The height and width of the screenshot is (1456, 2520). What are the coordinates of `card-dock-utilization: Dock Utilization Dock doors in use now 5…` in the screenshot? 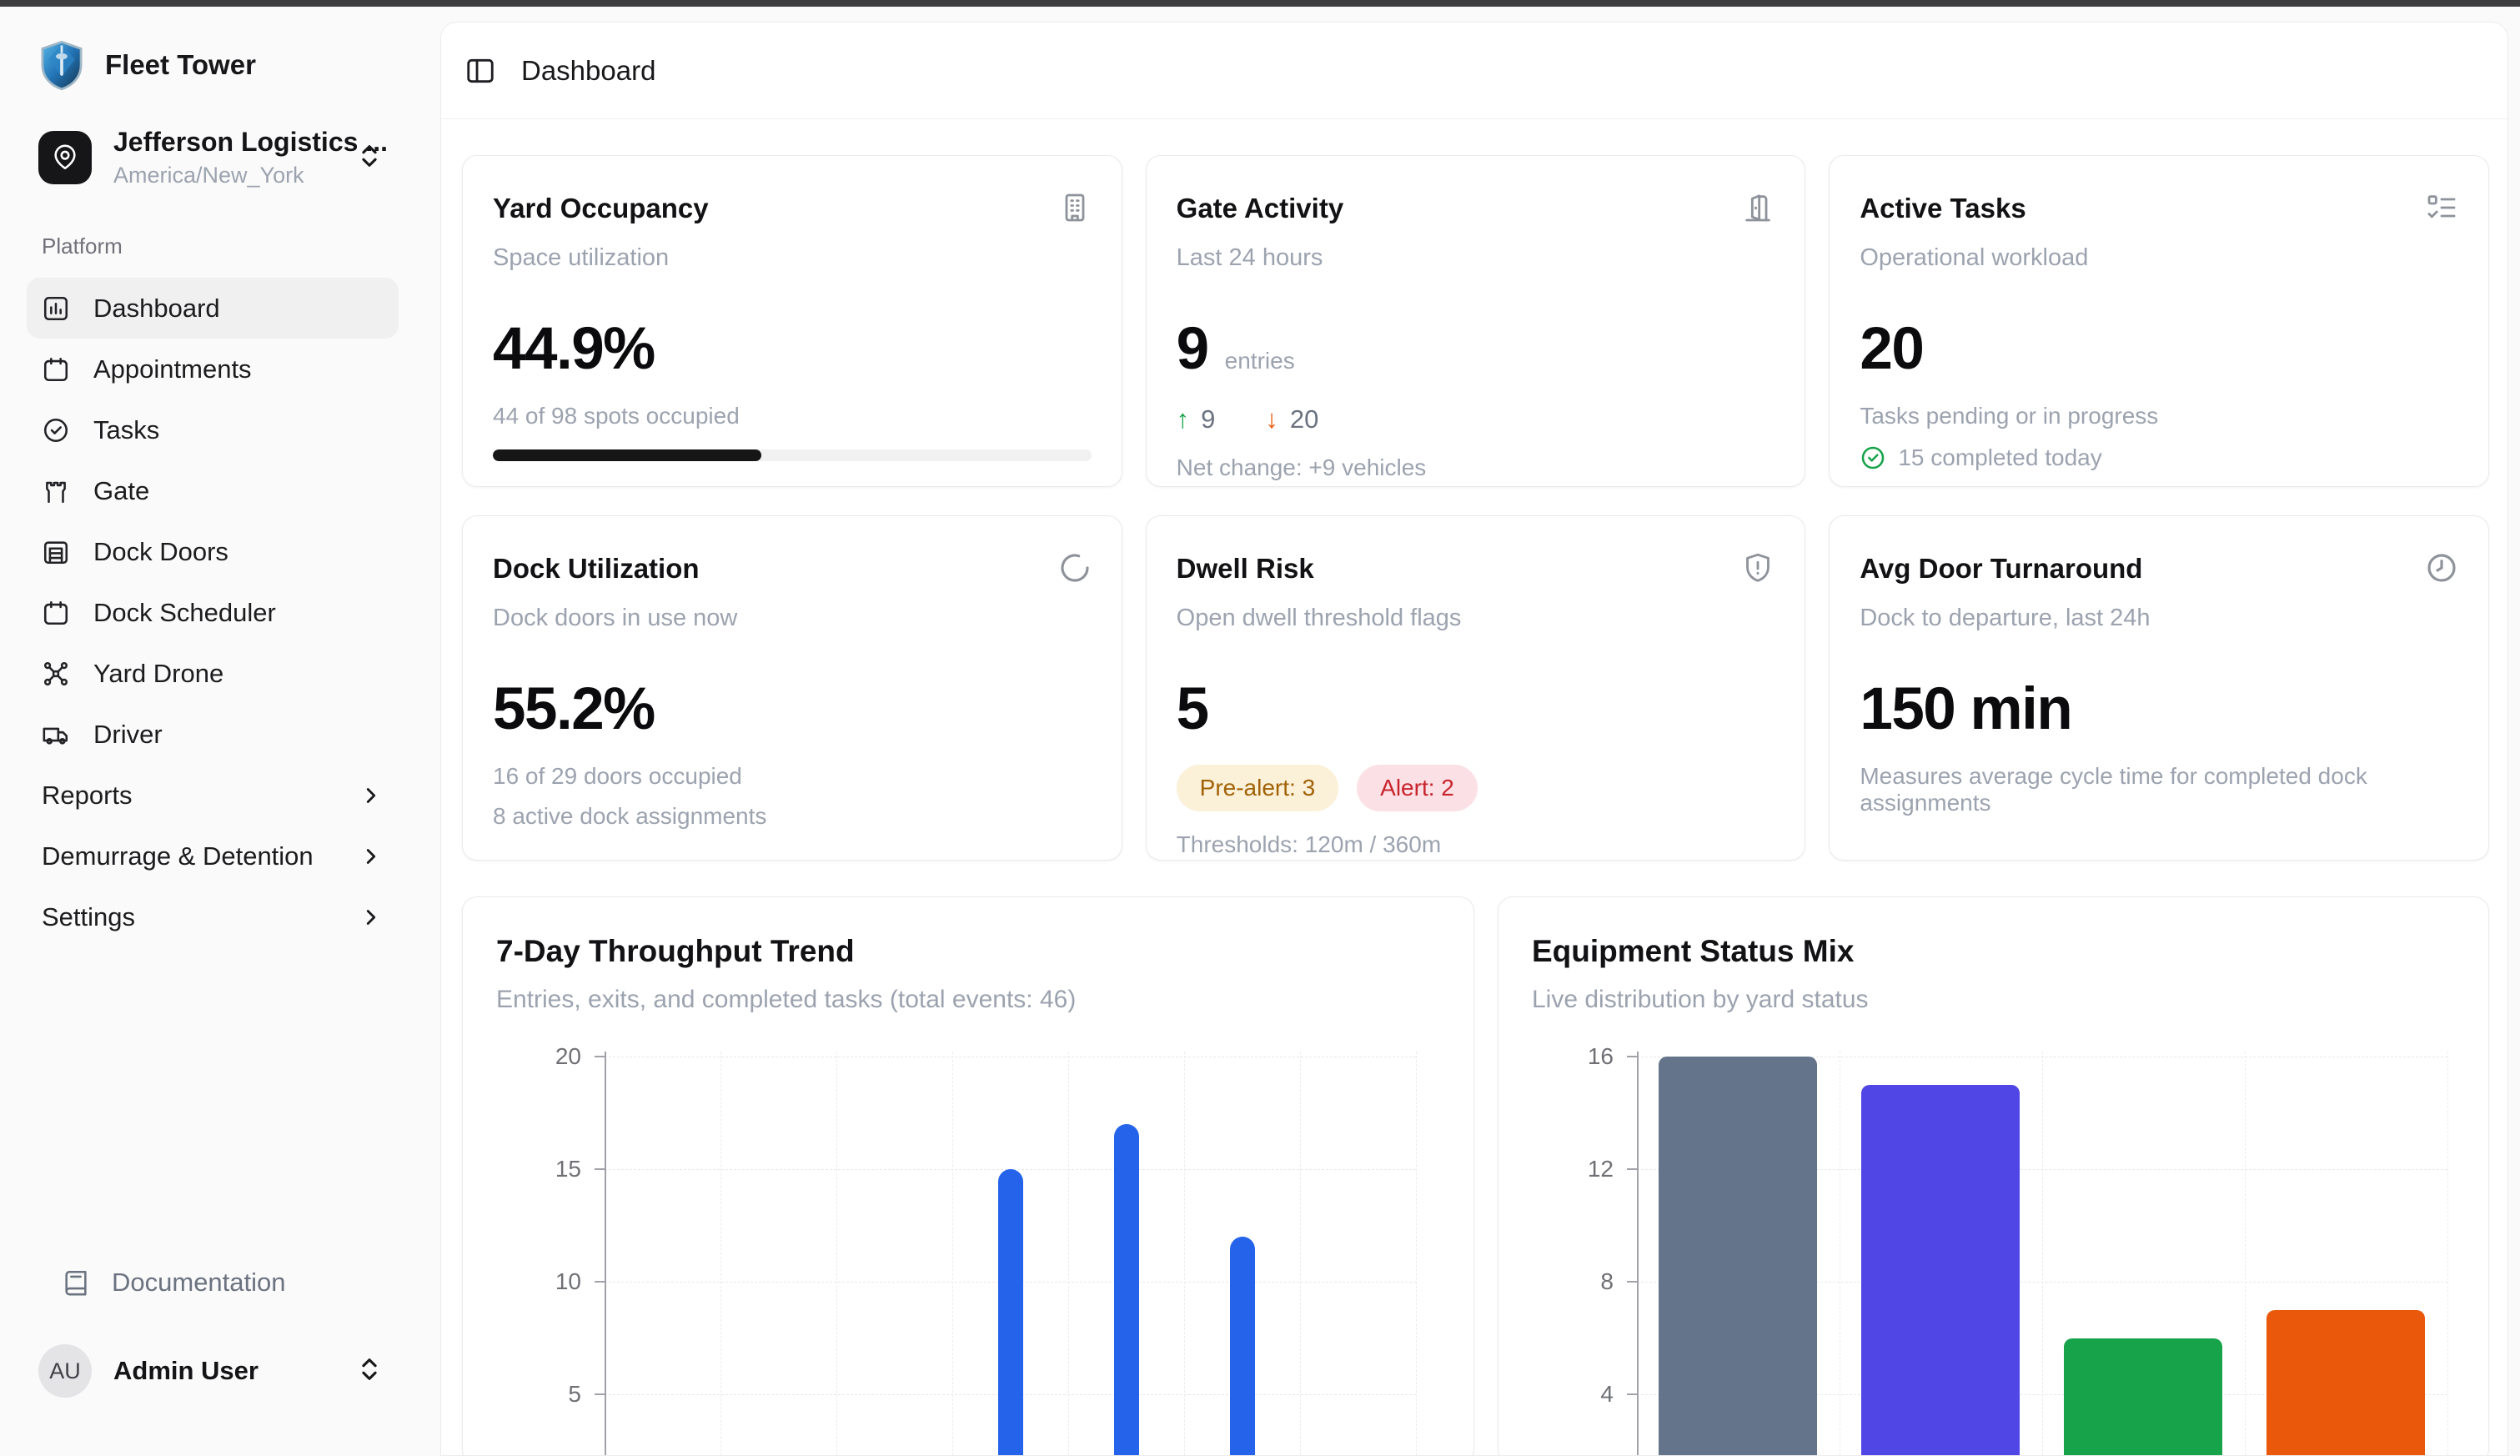 It's located at (792, 688).